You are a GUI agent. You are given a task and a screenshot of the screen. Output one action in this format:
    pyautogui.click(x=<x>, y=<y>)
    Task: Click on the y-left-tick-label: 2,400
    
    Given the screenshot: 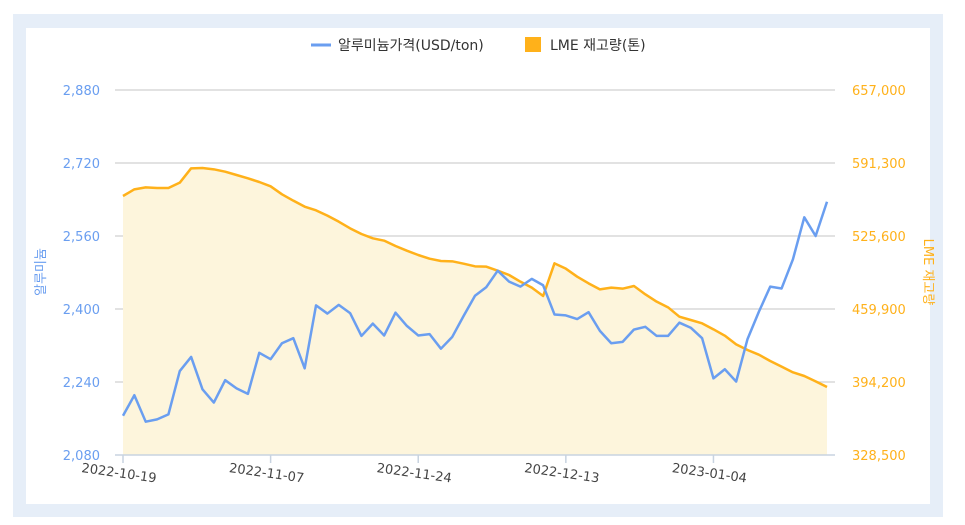 What is the action you would take?
    pyautogui.click(x=81, y=310)
    